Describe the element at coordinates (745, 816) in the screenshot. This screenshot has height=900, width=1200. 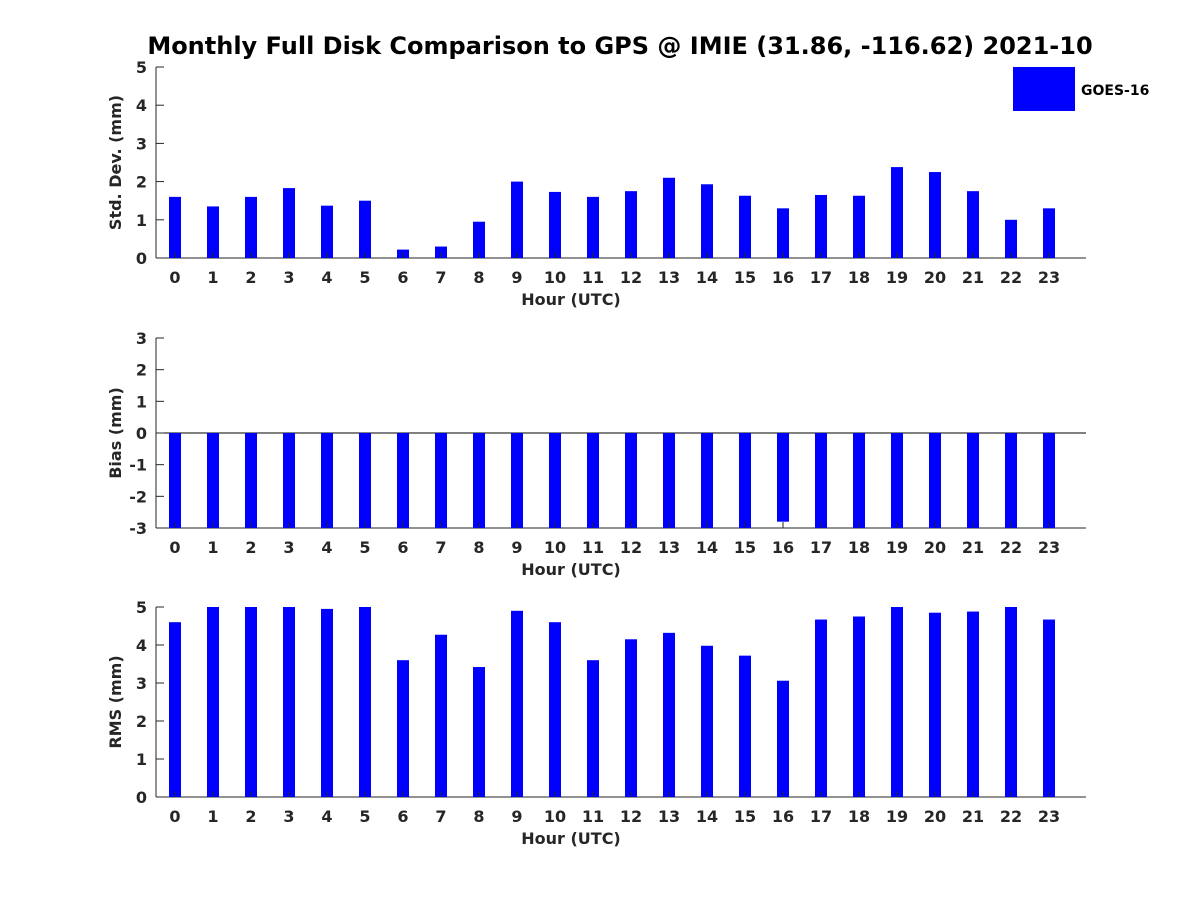
I see `rms-x-tick-label: 15` at that location.